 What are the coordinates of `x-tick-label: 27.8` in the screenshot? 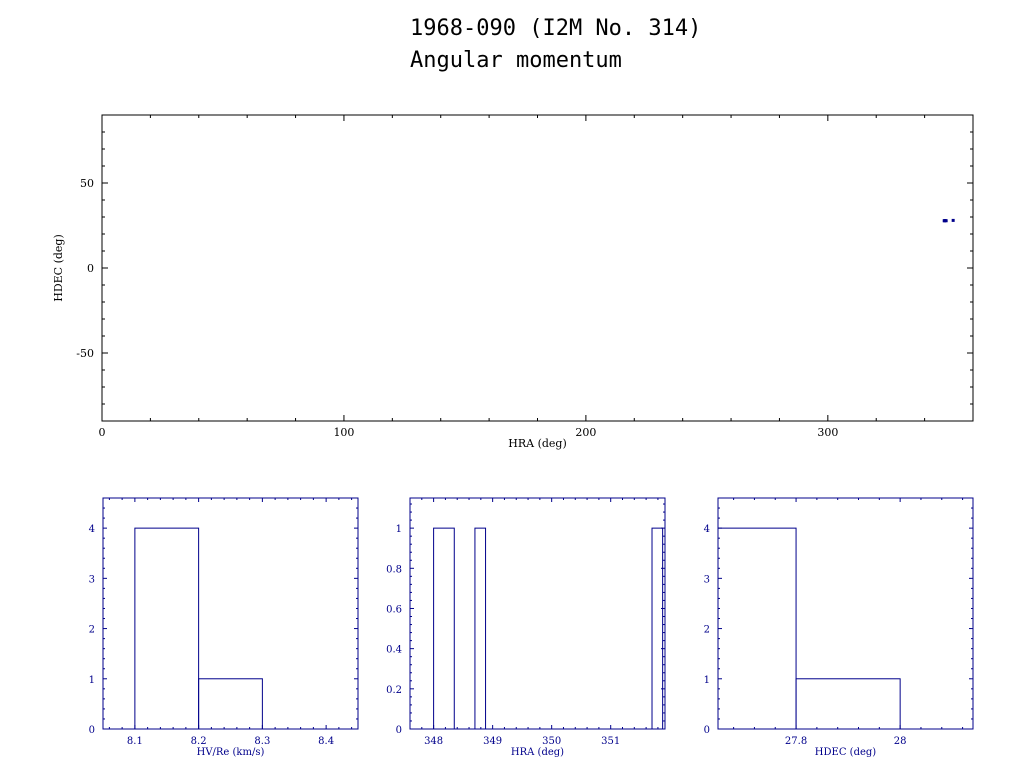 It's located at (796, 741).